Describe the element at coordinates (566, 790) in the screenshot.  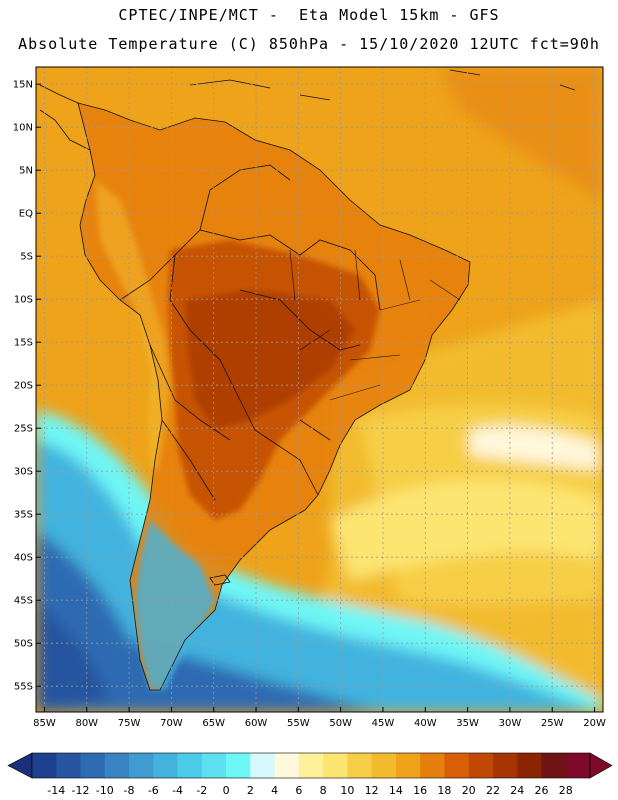
I see `colorbar-label: 28` at that location.